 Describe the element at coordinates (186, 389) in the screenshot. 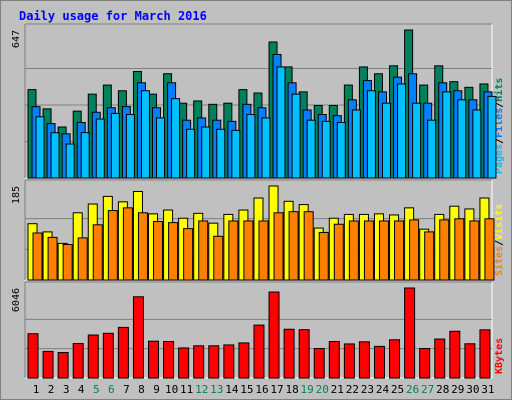

I see `x-tick-label: 11` at that location.